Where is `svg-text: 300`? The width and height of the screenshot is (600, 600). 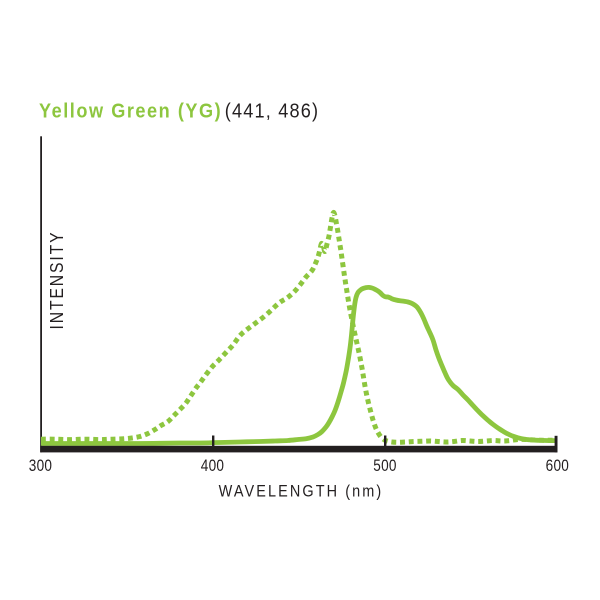 svg-text: 300 is located at coordinates (40, 466).